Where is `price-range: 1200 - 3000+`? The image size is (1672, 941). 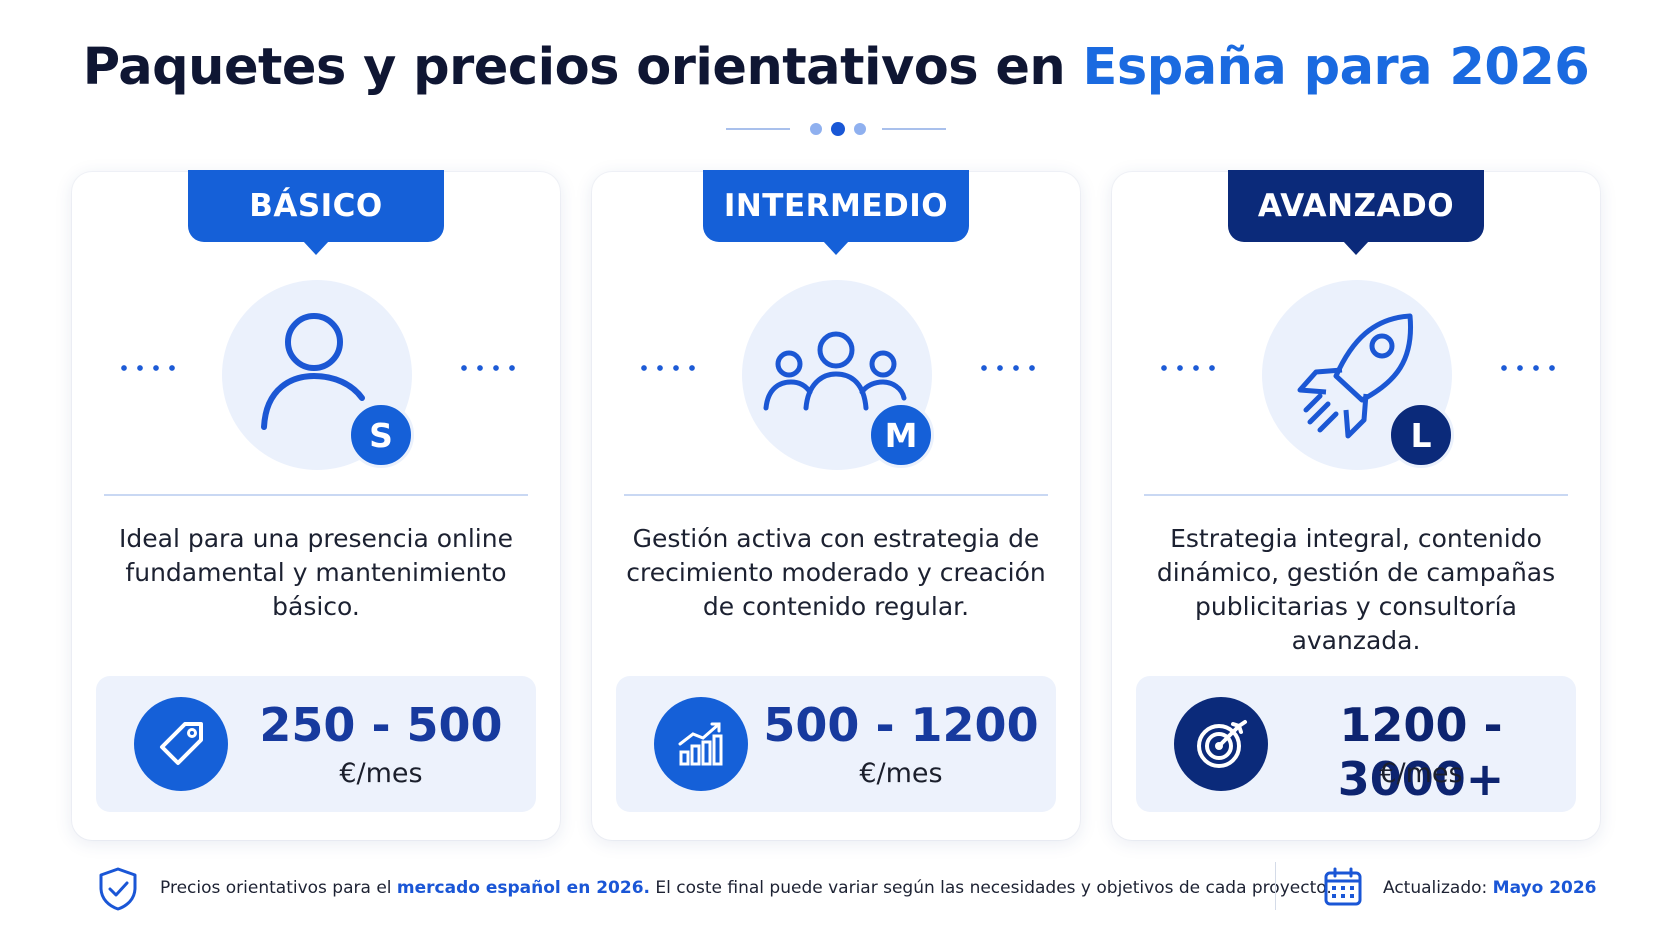 price-range: 1200 - 3000+ is located at coordinates (1421, 752).